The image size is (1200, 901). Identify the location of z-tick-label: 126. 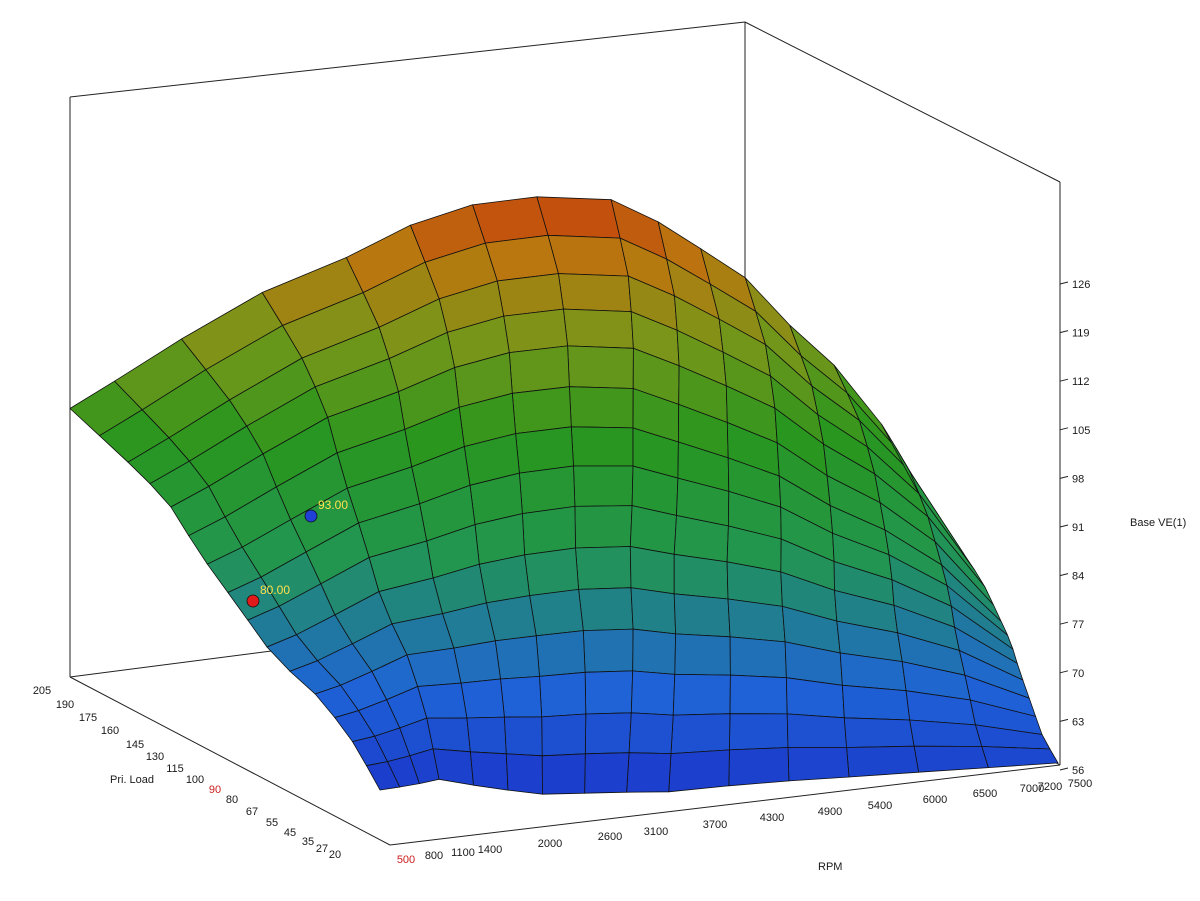
(1081, 285).